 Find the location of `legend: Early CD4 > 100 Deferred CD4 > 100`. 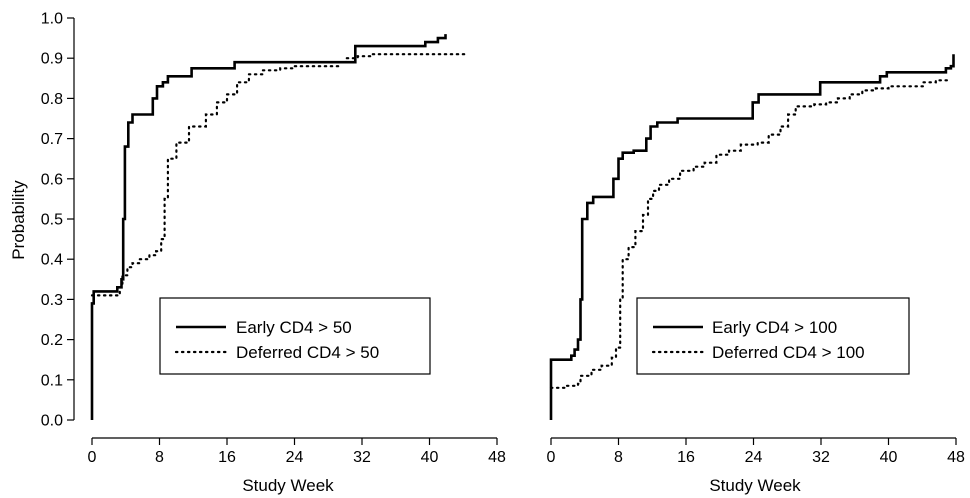

legend: Early CD4 > 100 Deferred CD4 > 100 is located at coordinates (773, 336).